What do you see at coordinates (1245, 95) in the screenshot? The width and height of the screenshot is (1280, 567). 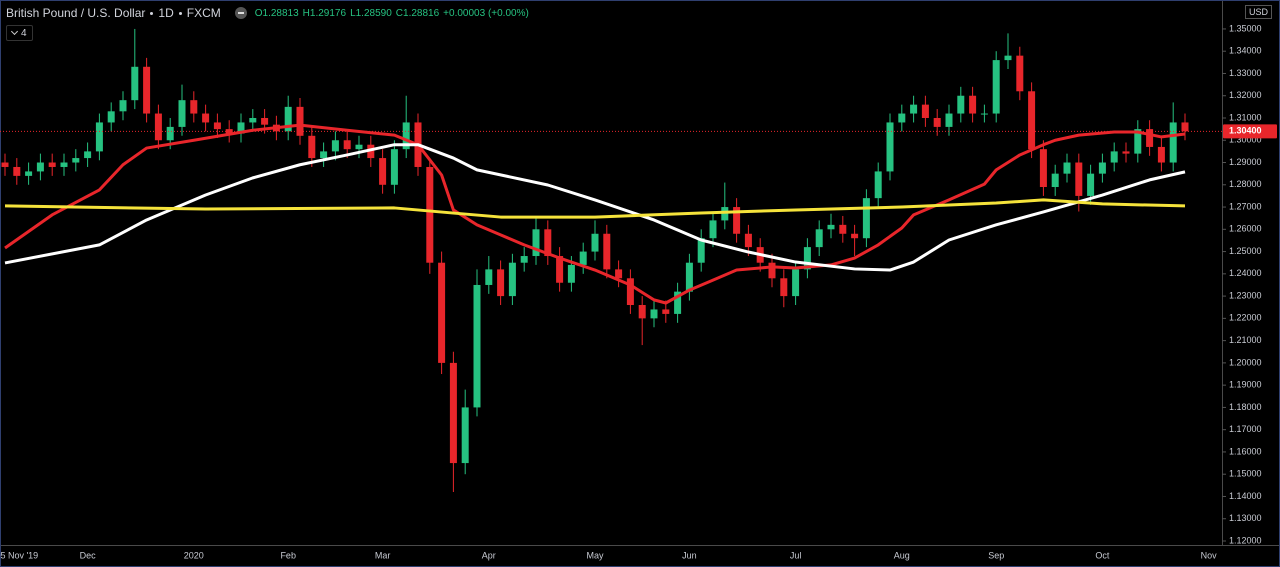 I see `y-tick-label: 1.32000` at bounding box center [1245, 95].